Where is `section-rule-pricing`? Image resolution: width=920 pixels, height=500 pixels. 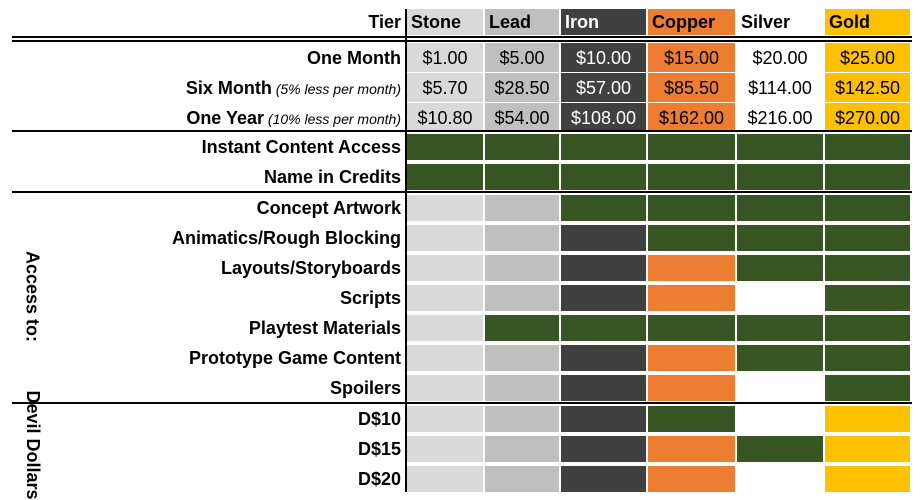 section-rule-pricing is located at coordinates (462, 131).